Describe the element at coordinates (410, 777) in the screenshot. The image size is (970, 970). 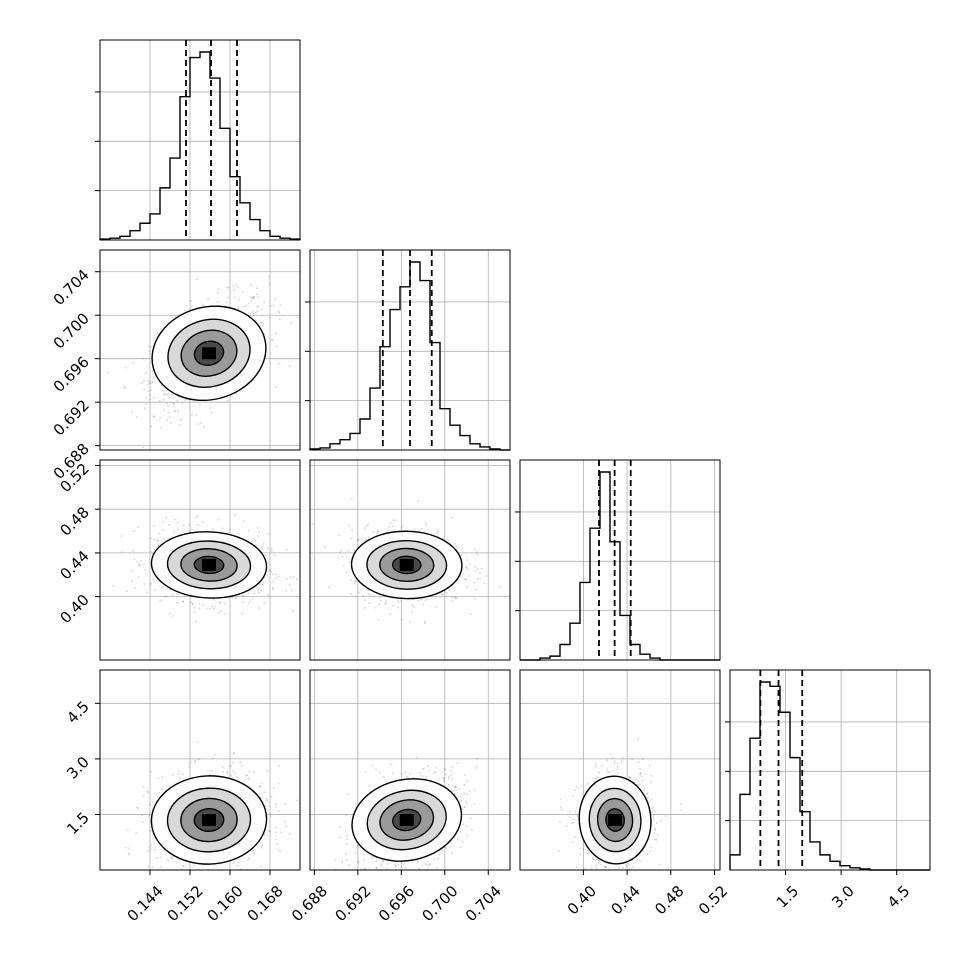
I see `panel-content` at that location.